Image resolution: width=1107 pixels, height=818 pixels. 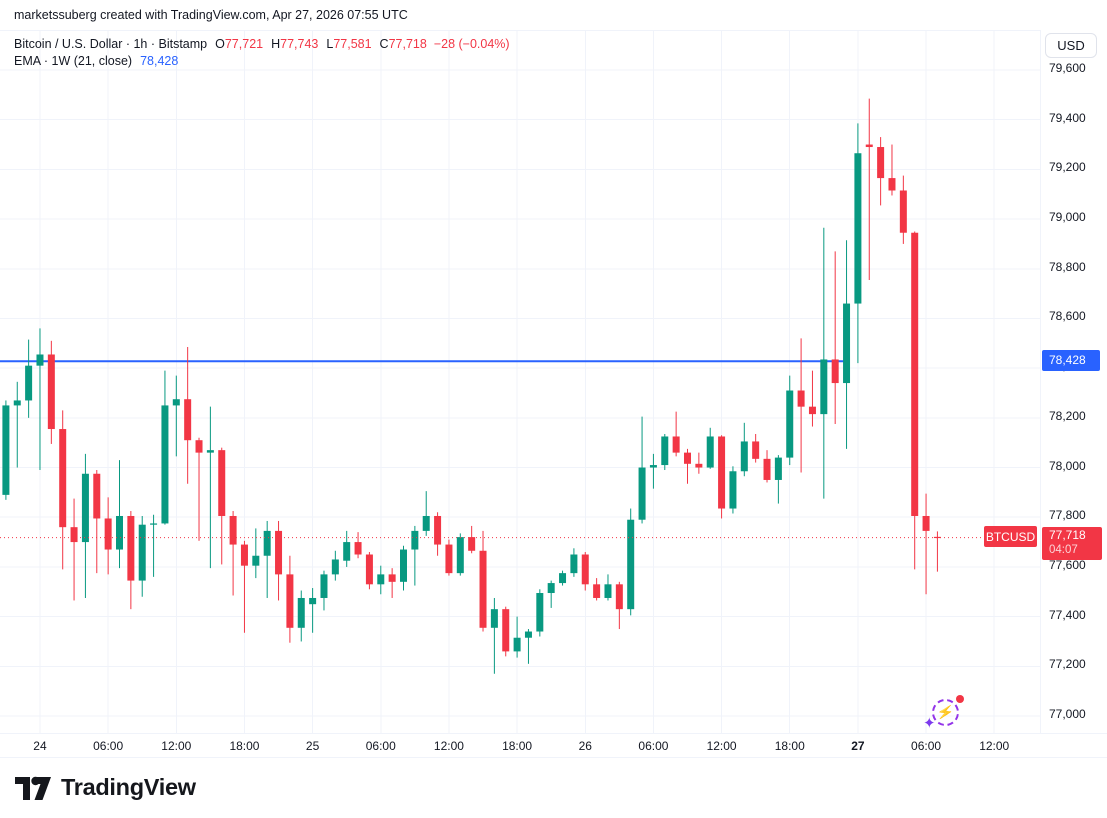 I want to click on price-tick-label: 77,600, so click(x=1067, y=564).